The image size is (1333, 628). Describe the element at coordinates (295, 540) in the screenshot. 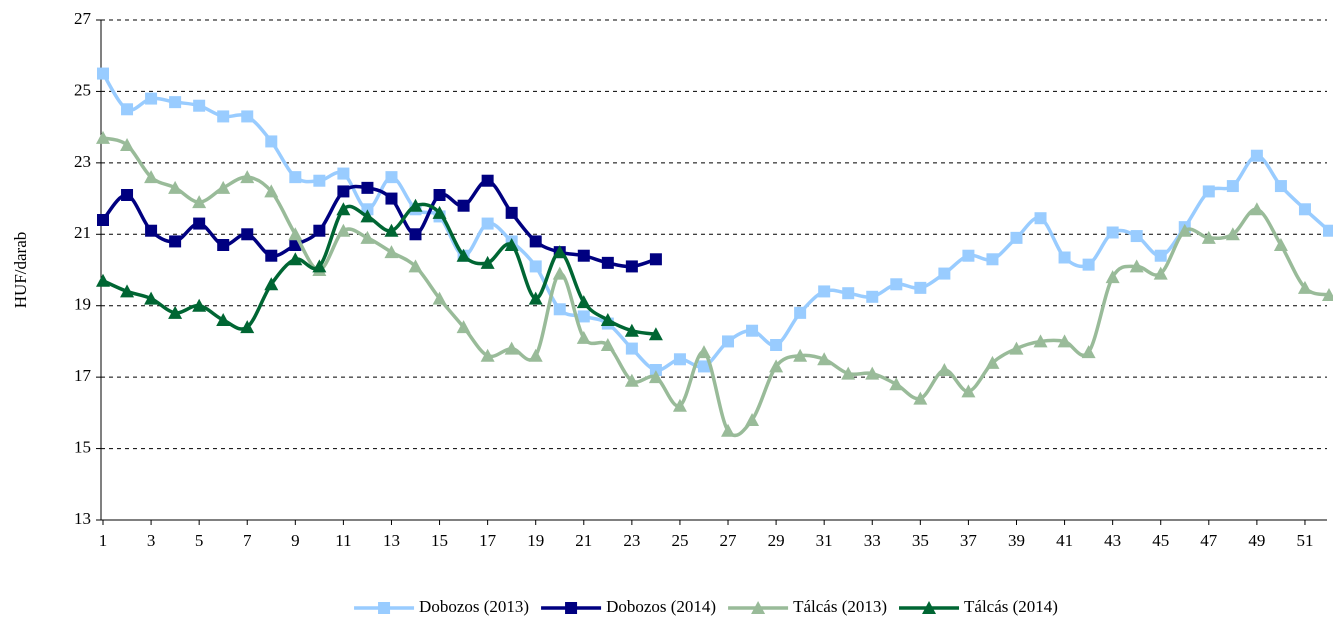

I see `x-tick-label: 9` at that location.